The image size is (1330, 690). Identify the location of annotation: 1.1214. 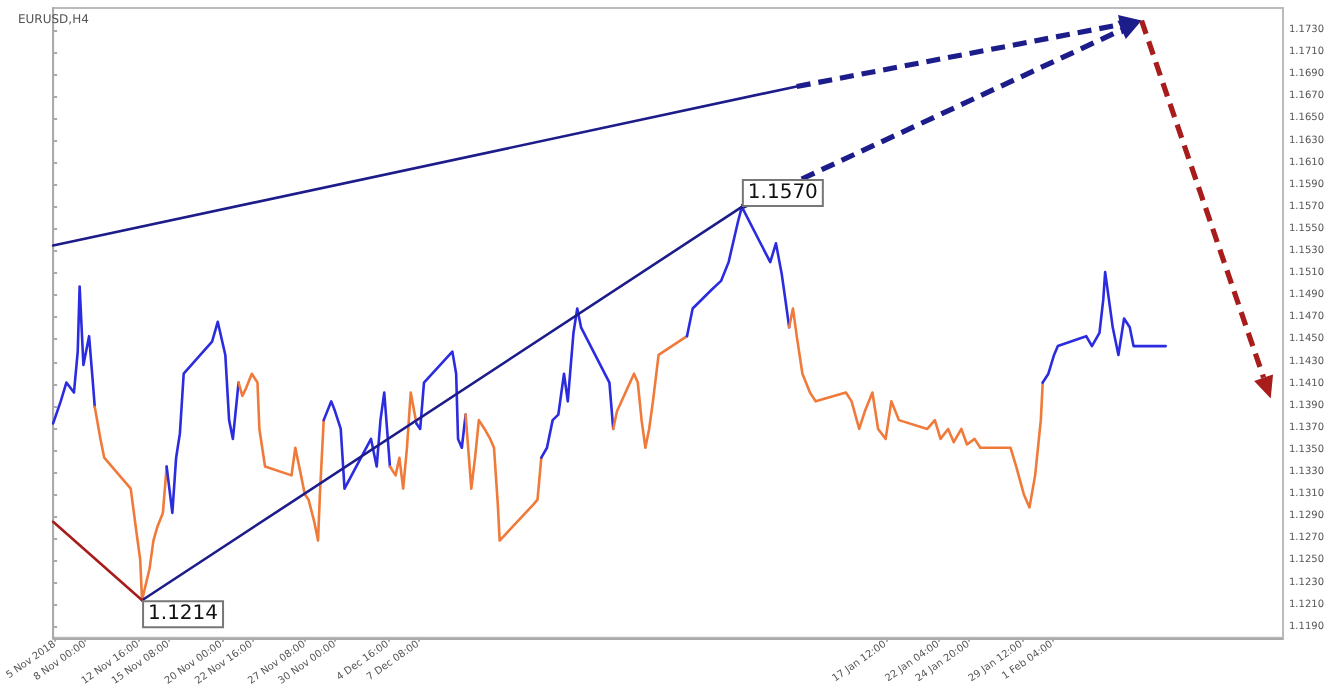
(183, 614).